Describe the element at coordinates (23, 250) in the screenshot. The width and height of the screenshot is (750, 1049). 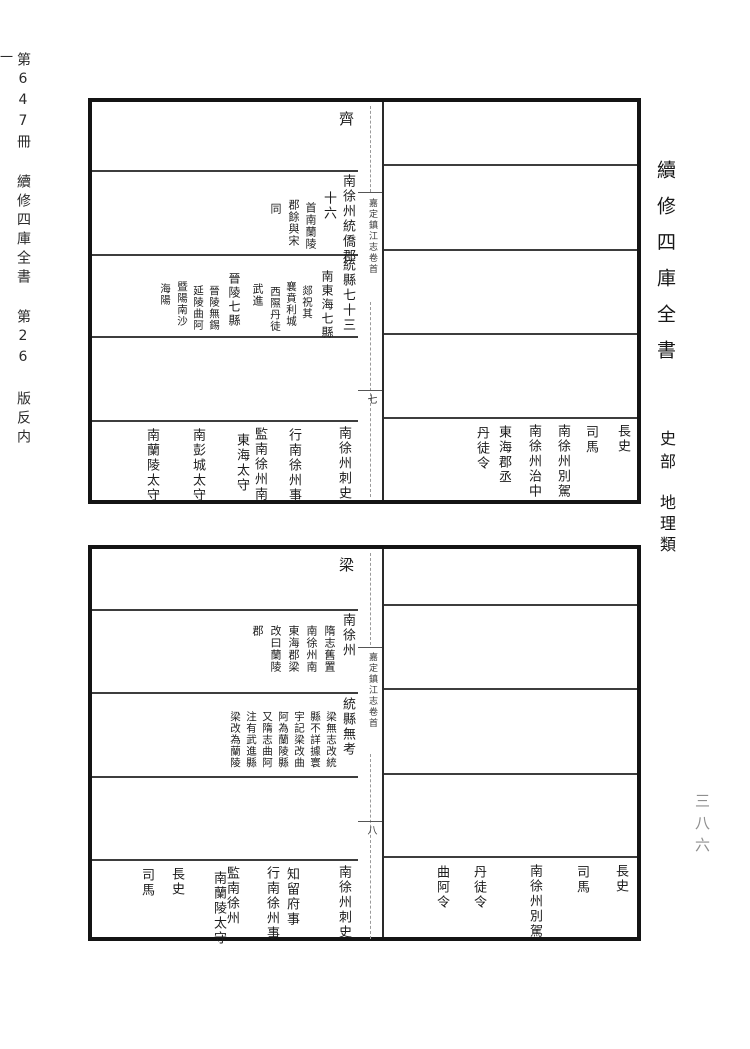
I see `left-margin-annotation: 第647冊 續修四庫全書 第26 版反内` at that location.